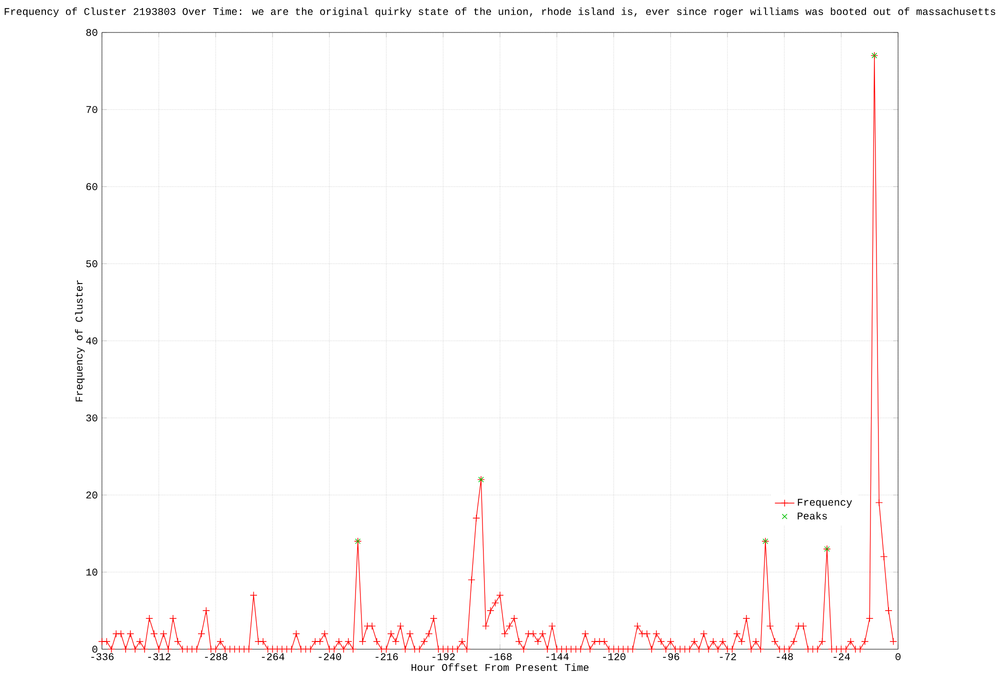 The image size is (1000, 683). What do you see at coordinates (500, 656) in the screenshot?
I see `x-tick-label: -168` at bounding box center [500, 656].